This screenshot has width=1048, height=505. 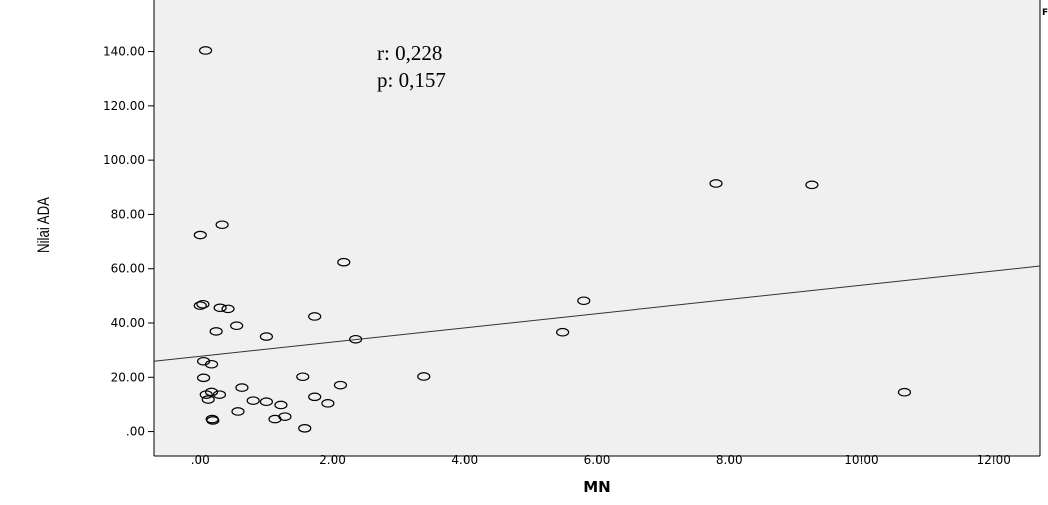 What do you see at coordinates (128, 214) in the screenshot?
I see `y-tick-label: 80.00` at bounding box center [128, 214].